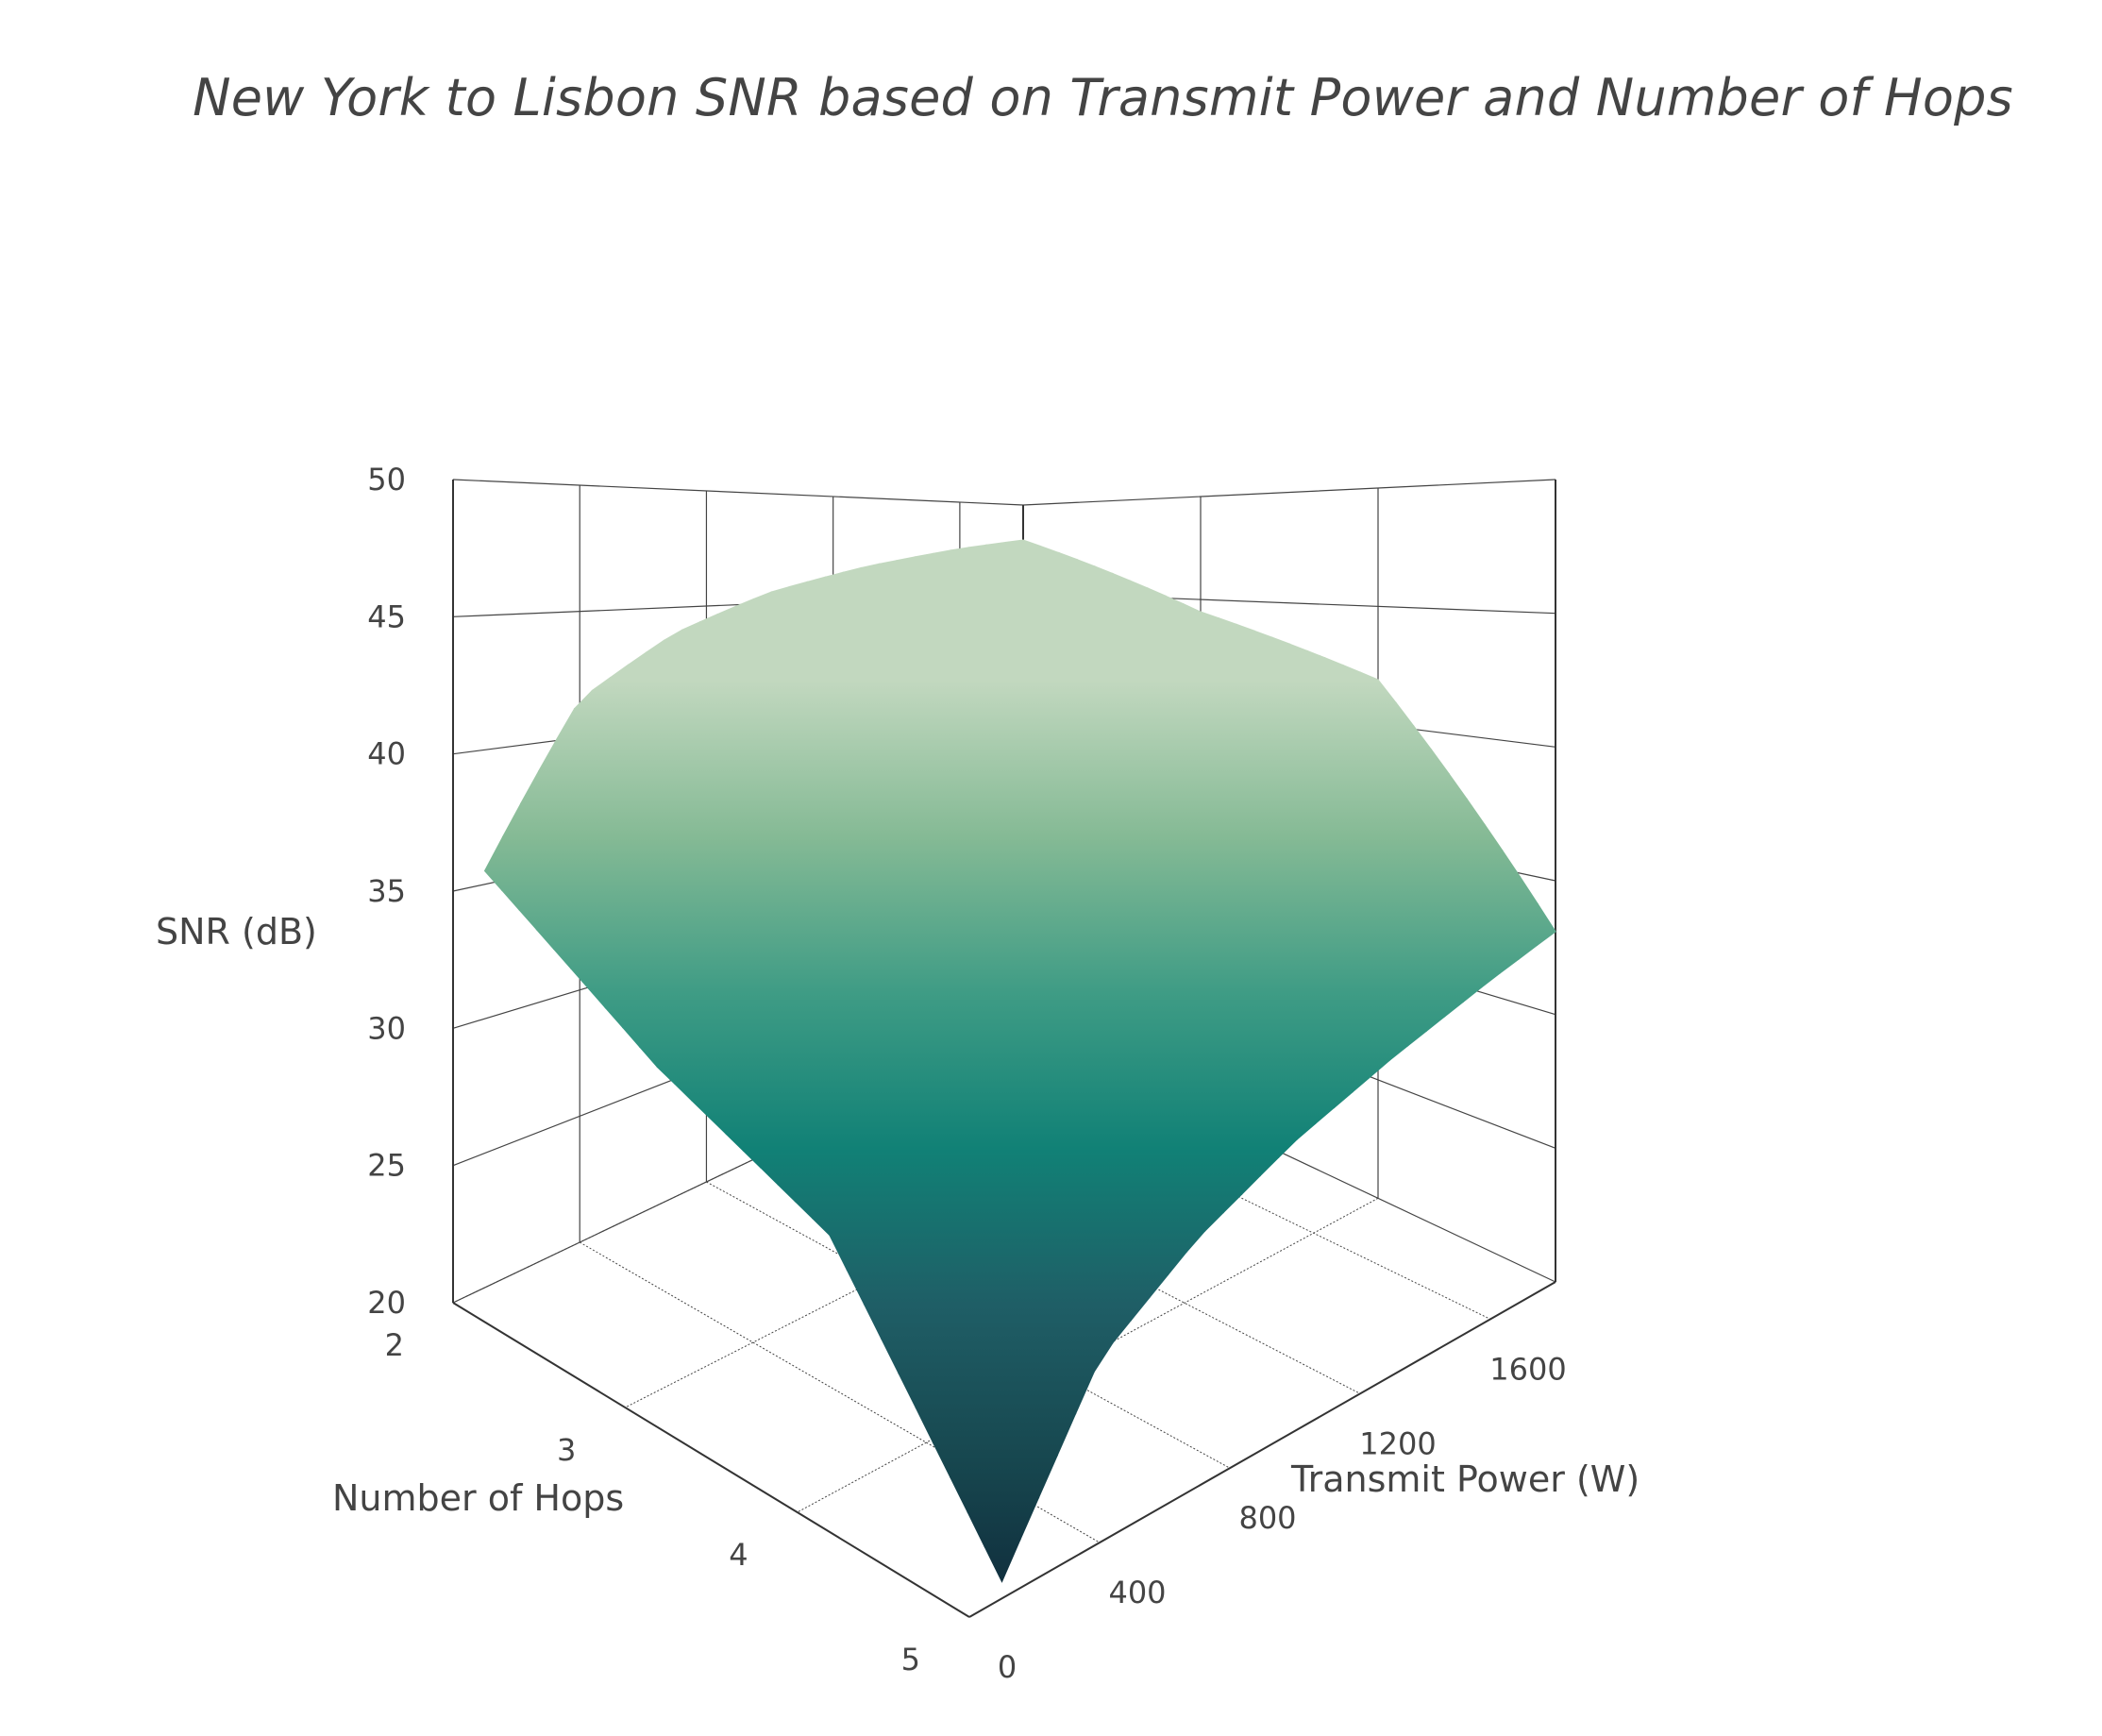  What do you see at coordinates (1465, 1479) in the screenshot?
I see `x-axis-title: Transmit Power (W)` at bounding box center [1465, 1479].